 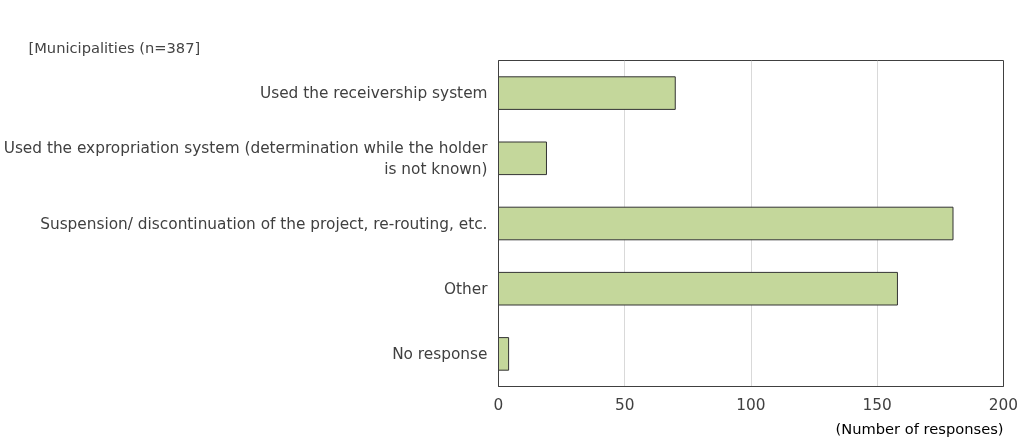 I want to click on x-tick-label: 50, so click(x=625, y=404).